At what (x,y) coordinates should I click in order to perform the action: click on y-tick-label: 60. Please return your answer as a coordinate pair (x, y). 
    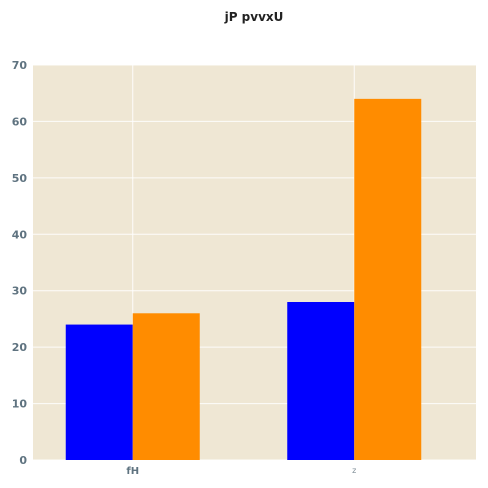
    Looking at the image, I should click on (20, 121).